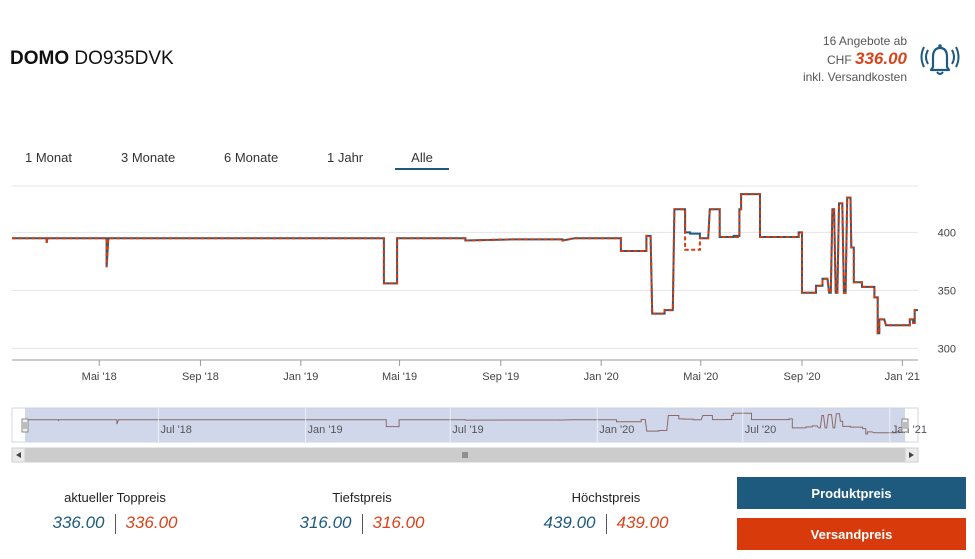 The width and height of the screenshot is (975, 559). Describe the element at coordinates (115, 497) in the screenshot. I see `stat-label: aktueller Toppreis` at that location.